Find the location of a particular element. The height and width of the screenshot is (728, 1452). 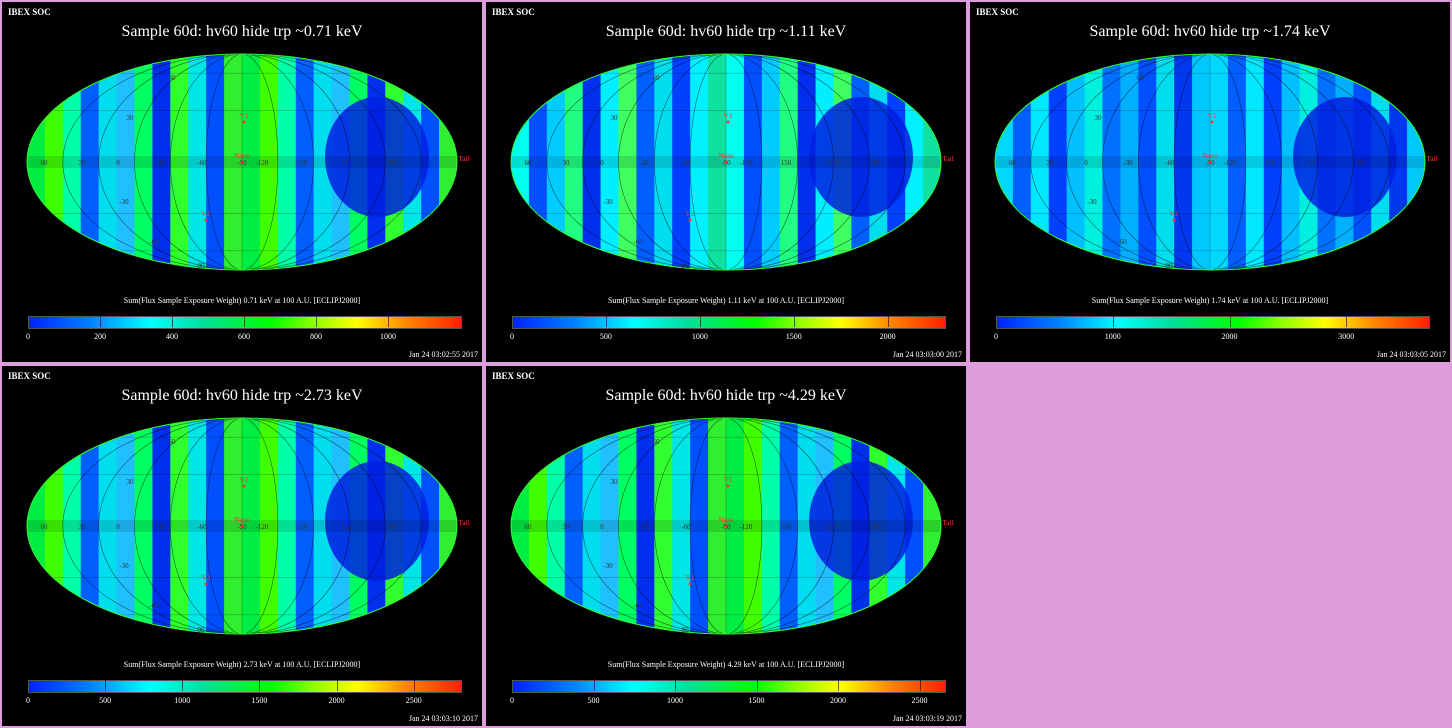

timestamp: Jan 24 03:03:19 2017 is located at coordinates (927, 718).